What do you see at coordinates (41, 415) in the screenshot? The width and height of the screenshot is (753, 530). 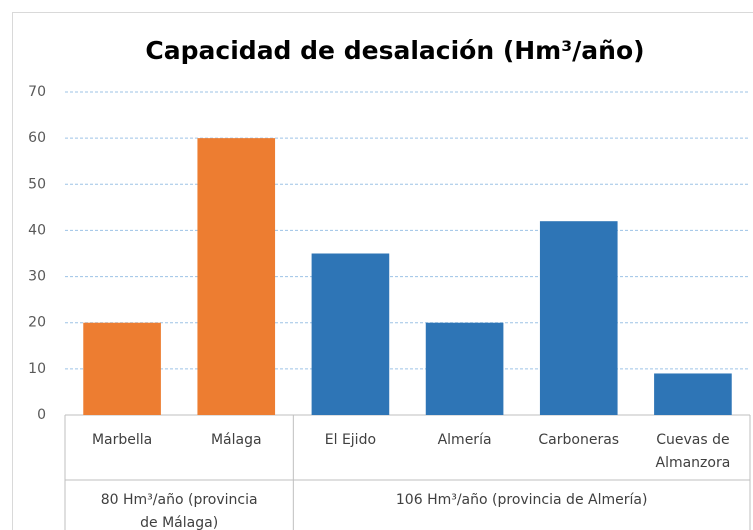 I see `y-tick-label: 0` at bounding box center [41, 415].